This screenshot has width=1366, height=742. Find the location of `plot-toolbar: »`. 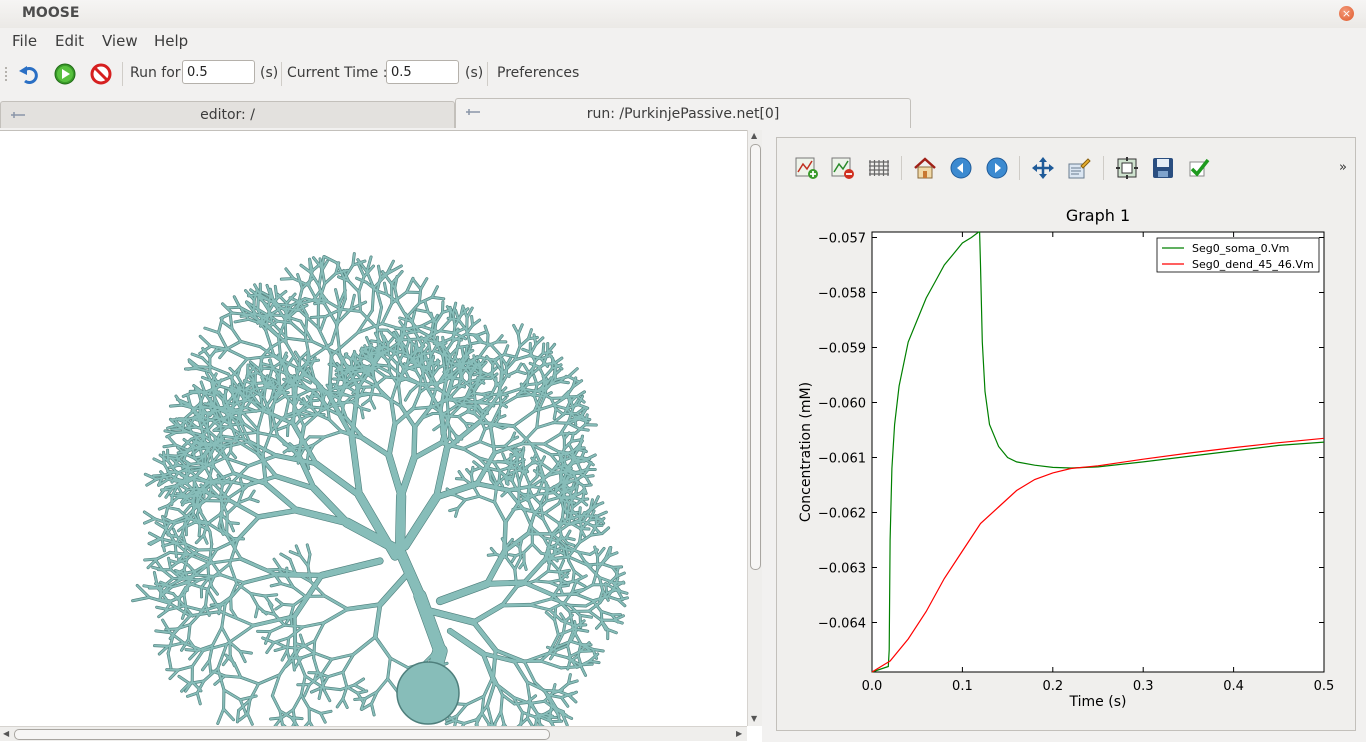

plot-toolbar: » is located at coordinates (1066, 166).